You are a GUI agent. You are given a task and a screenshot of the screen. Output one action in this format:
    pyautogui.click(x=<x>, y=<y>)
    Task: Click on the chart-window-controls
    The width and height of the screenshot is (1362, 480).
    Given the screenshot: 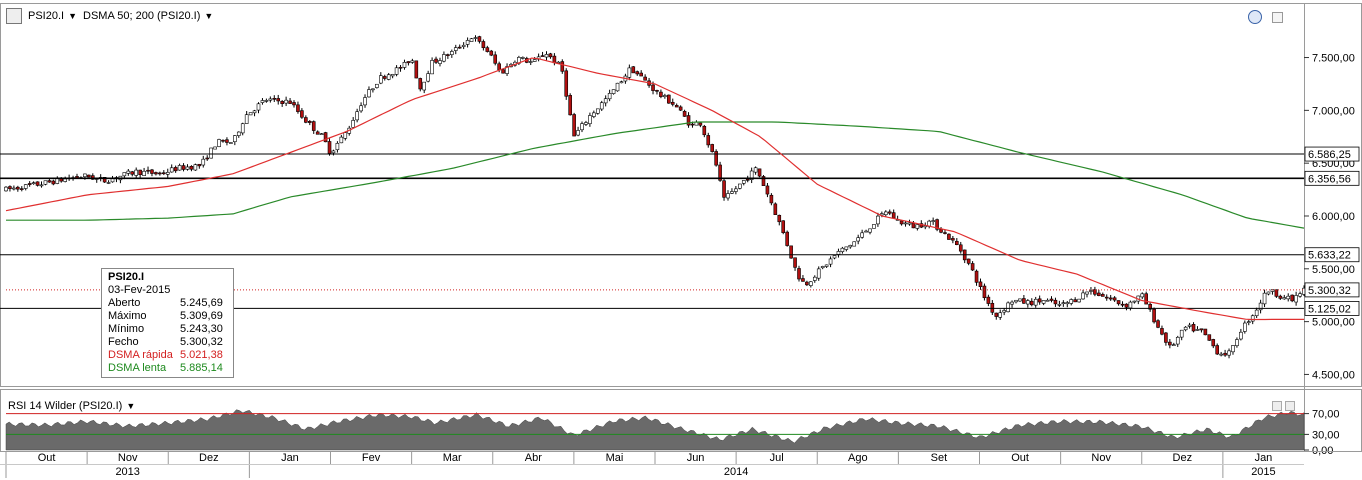 What is the action you would take?
    pyautogui.click(x=1265, y=17)
    